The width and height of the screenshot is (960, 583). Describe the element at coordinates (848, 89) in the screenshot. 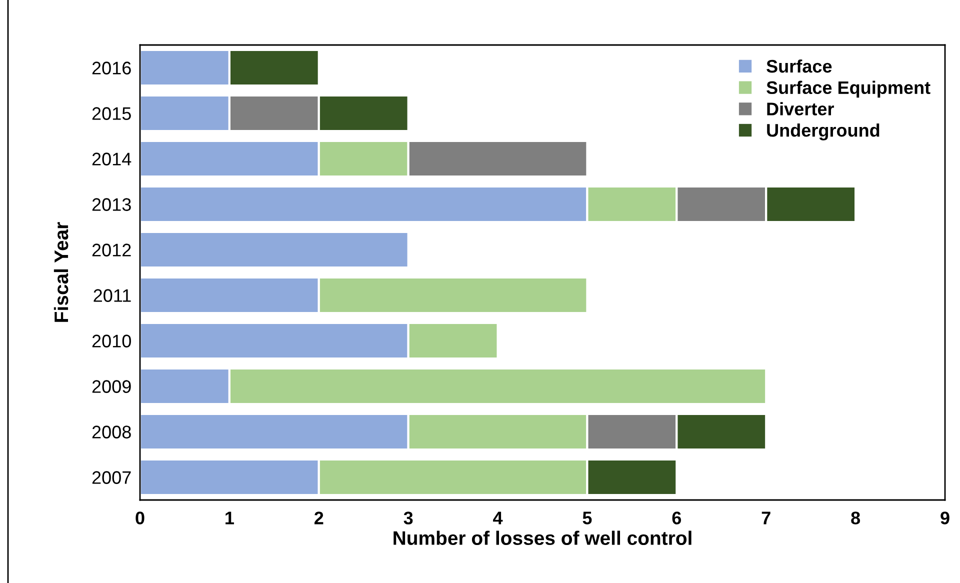

I see `legend-label: Surface Equipment` at that location.